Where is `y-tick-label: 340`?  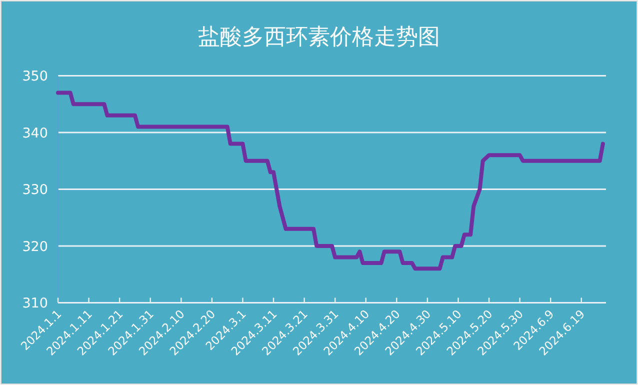
y-tick-label: 340 is located at coordinates (35, 133).